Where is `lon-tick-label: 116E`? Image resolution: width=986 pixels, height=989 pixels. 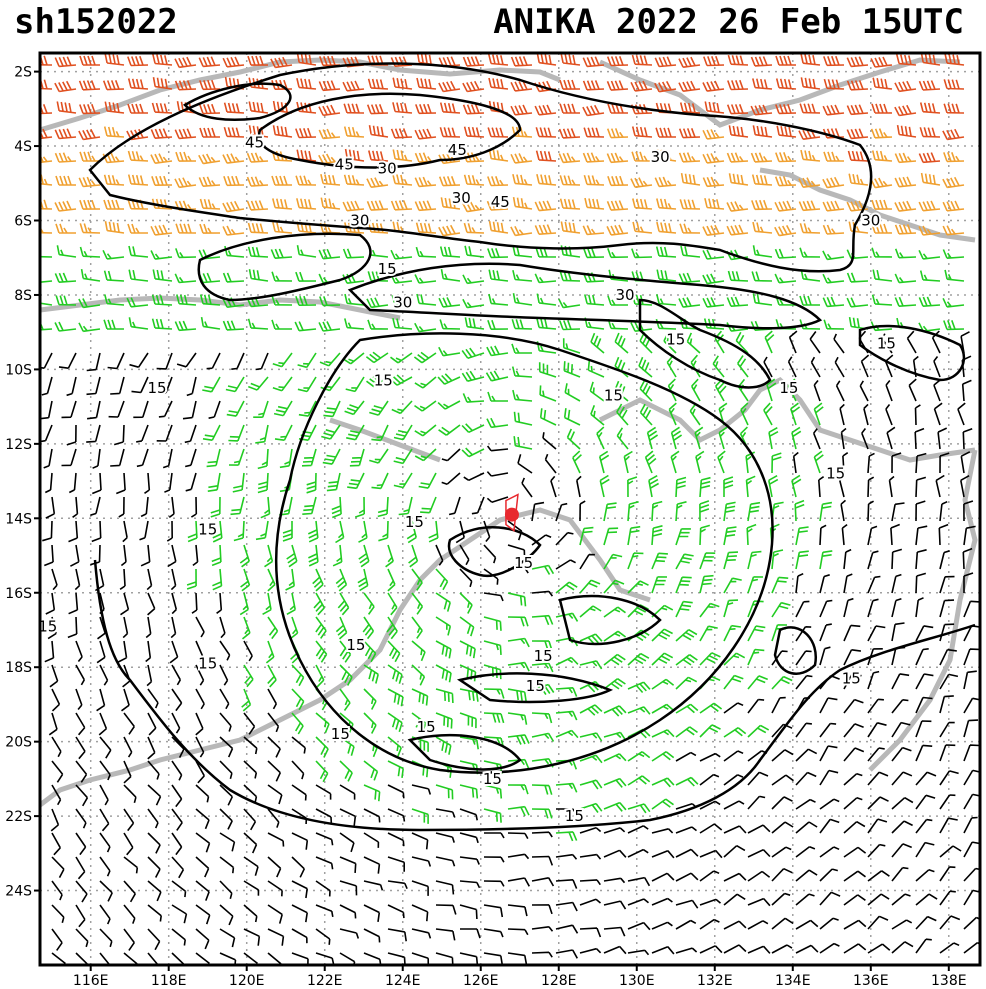
lon-tick-label: 116E is located at coordinates (91, 981).